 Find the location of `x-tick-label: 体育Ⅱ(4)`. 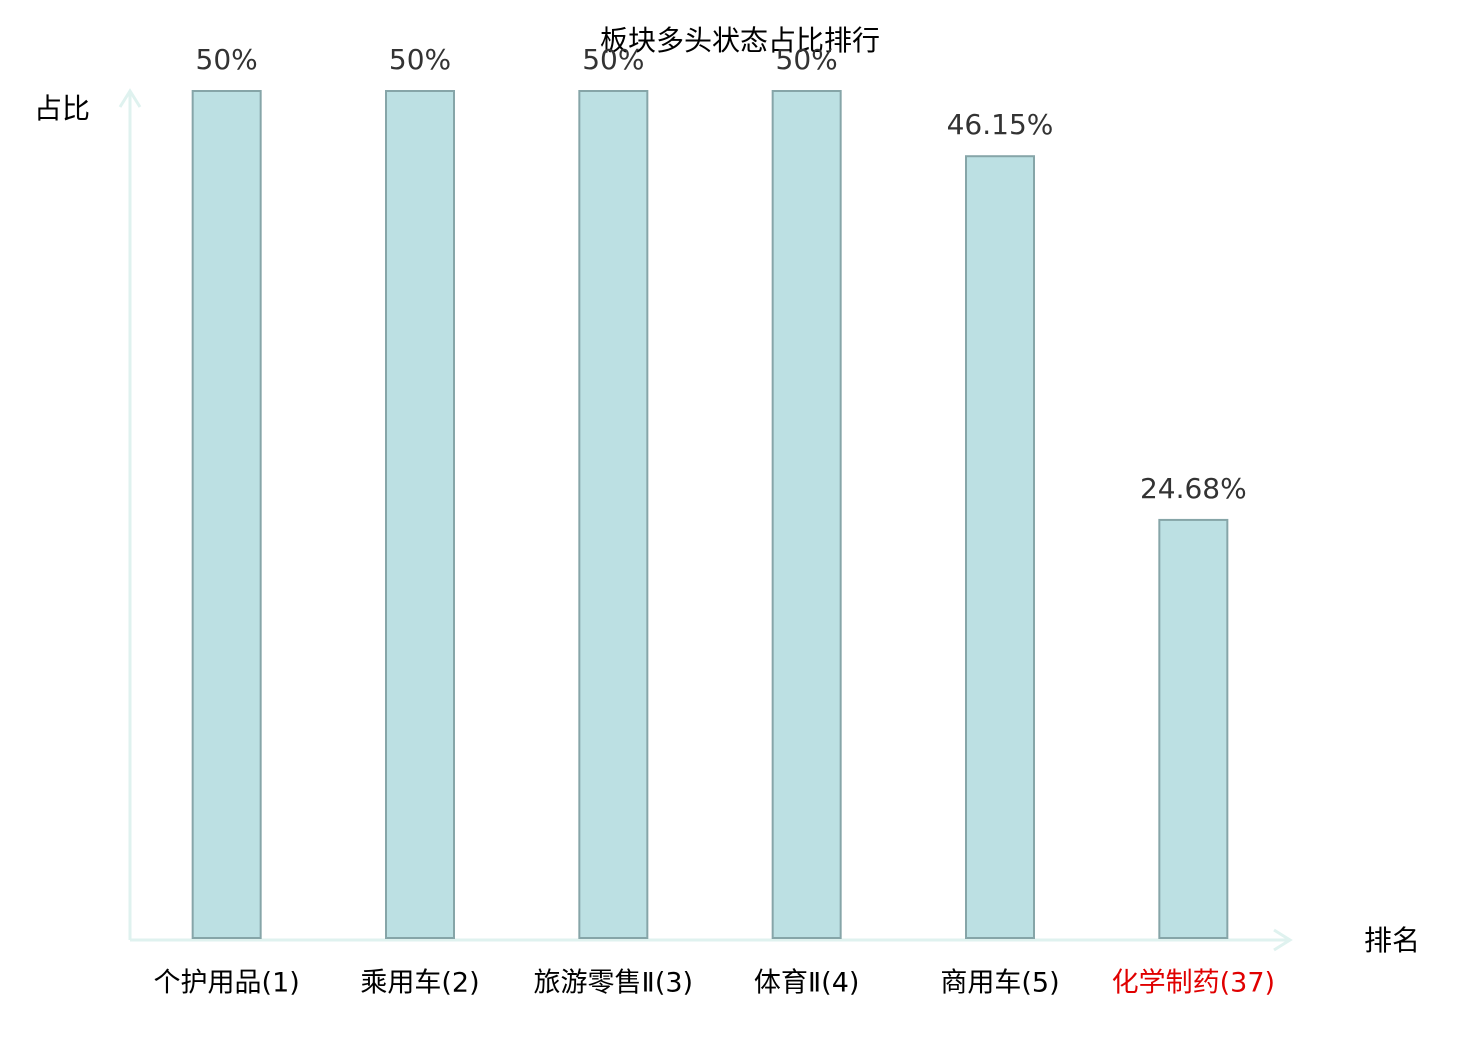

x-tick-label: 体育Ⅱ(4) is located at coordinates (807, 983).